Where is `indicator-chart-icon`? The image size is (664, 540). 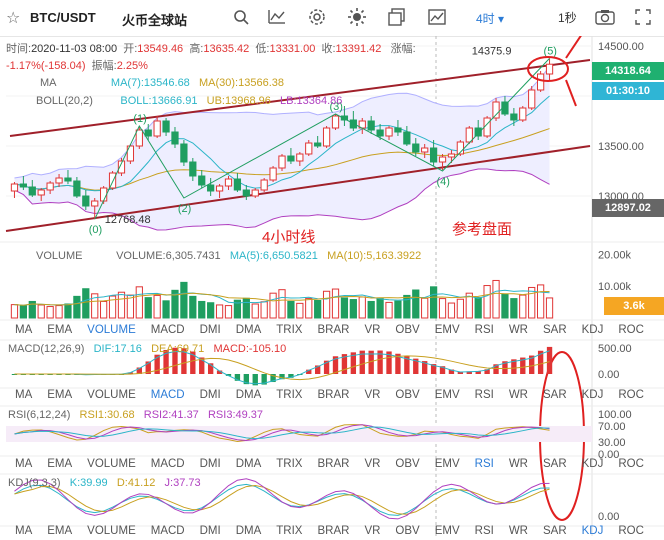 indicator-chart-icon is located at coordinates (277, 17).